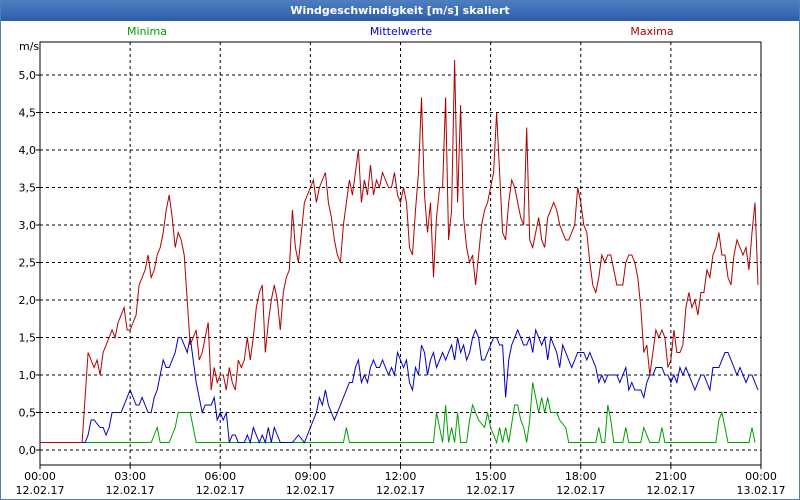 This screenshot has height=500, width=800. Describe the element at coordinates (28, 225) in the screenshot. I see `y-tick-label: 3,0` at that location.